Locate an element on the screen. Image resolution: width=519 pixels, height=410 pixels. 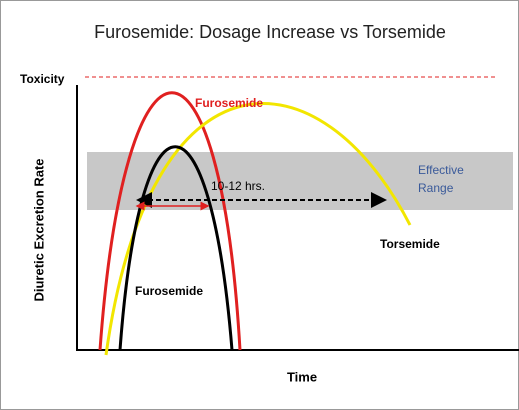
effective-range-label: Range is located at coordinates (436, 188).